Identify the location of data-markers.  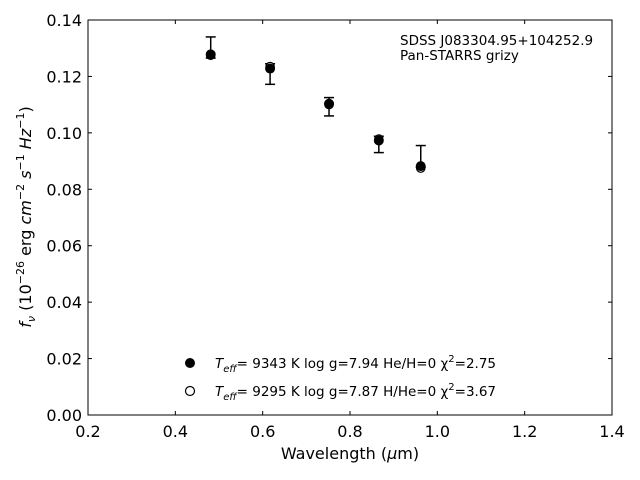
(315, 111).